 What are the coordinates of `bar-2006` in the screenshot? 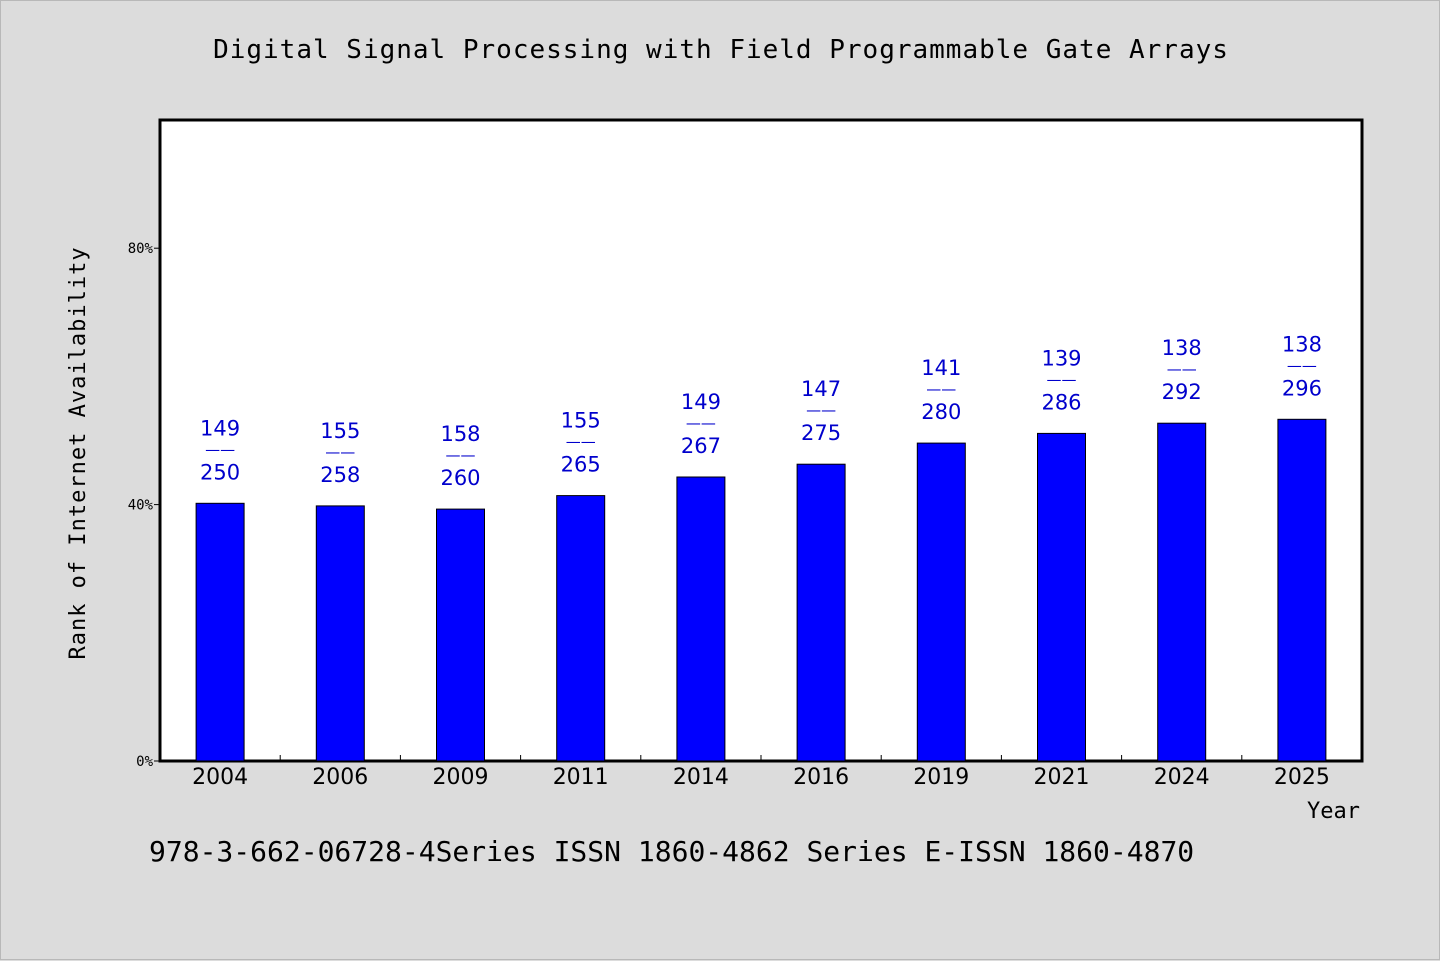 It's located at (340, 633).